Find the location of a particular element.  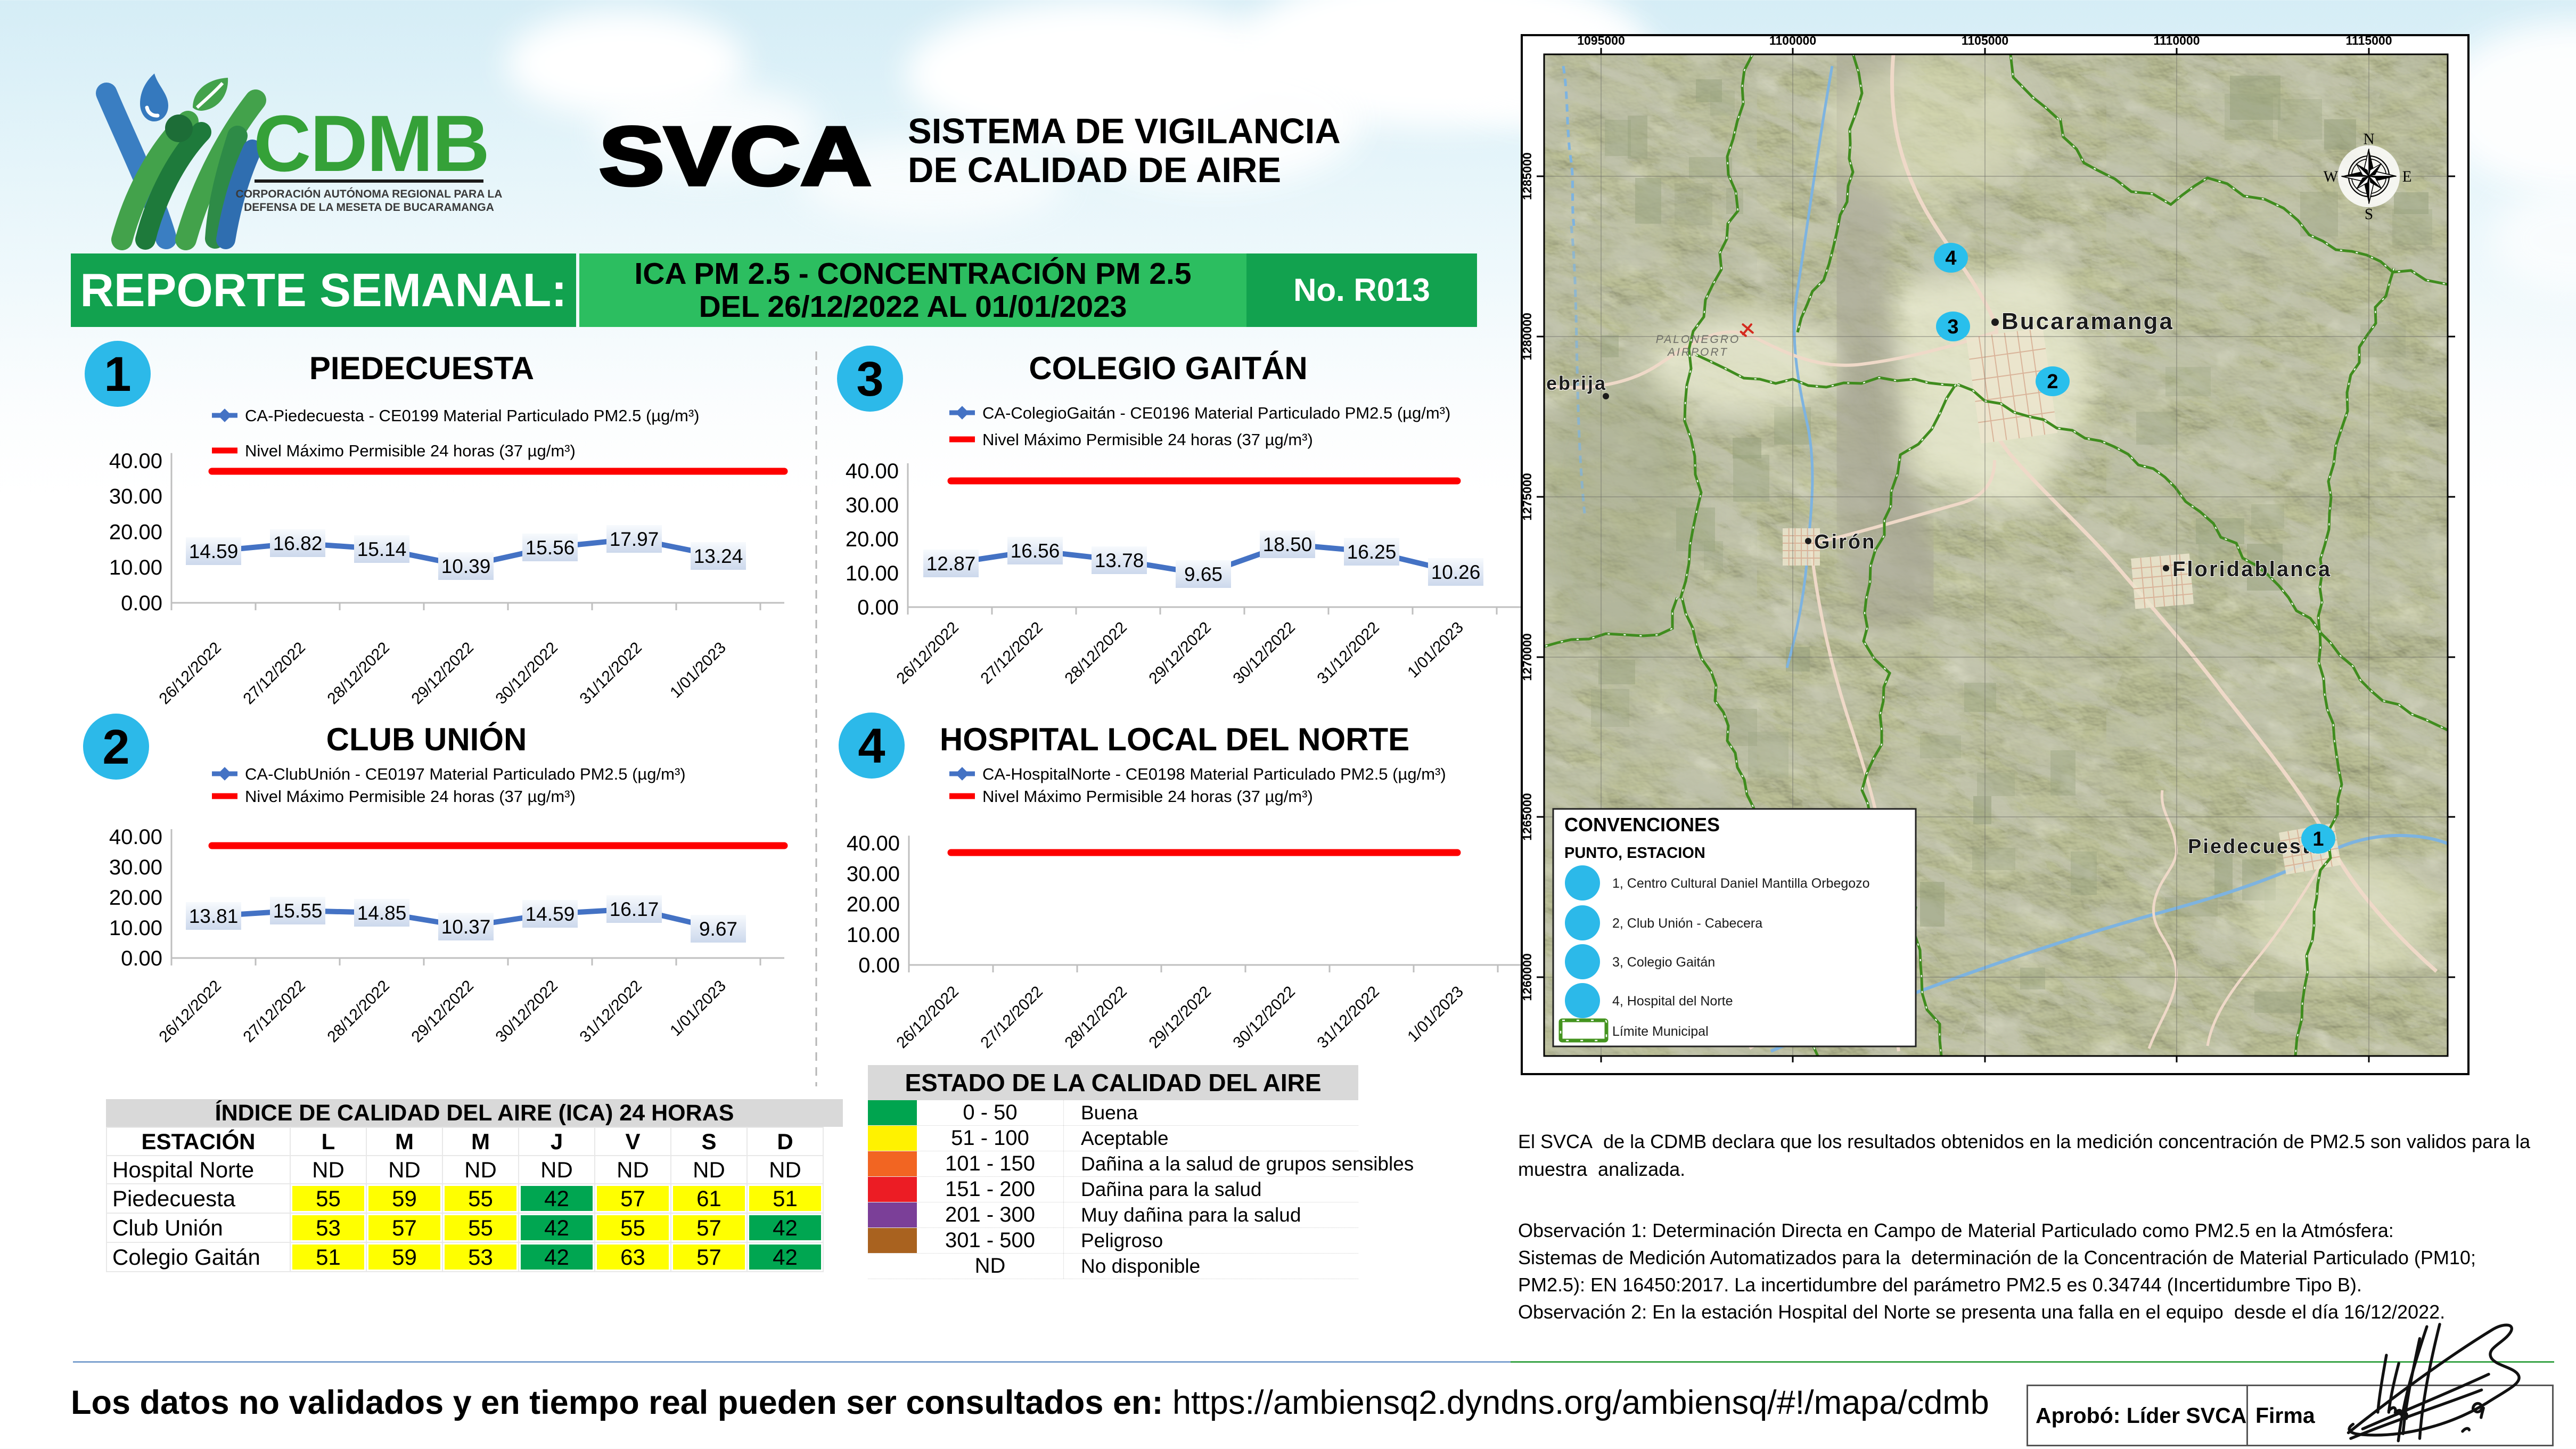

svg-text: 1110000 is located at coordinates (2176, 40).